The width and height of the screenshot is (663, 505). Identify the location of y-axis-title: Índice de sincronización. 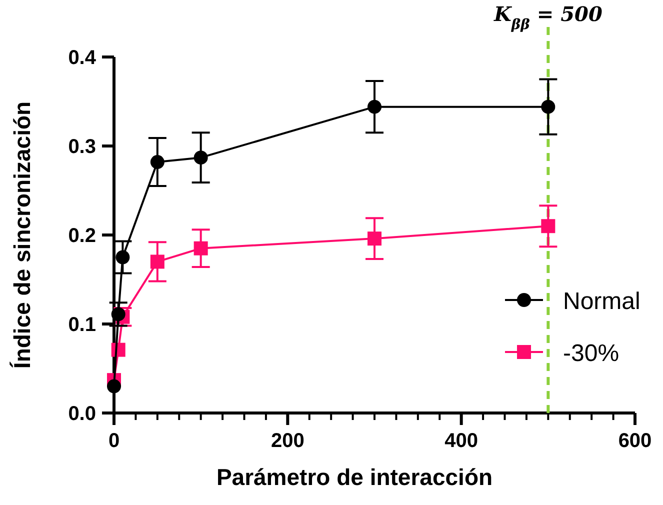
(22, 235).